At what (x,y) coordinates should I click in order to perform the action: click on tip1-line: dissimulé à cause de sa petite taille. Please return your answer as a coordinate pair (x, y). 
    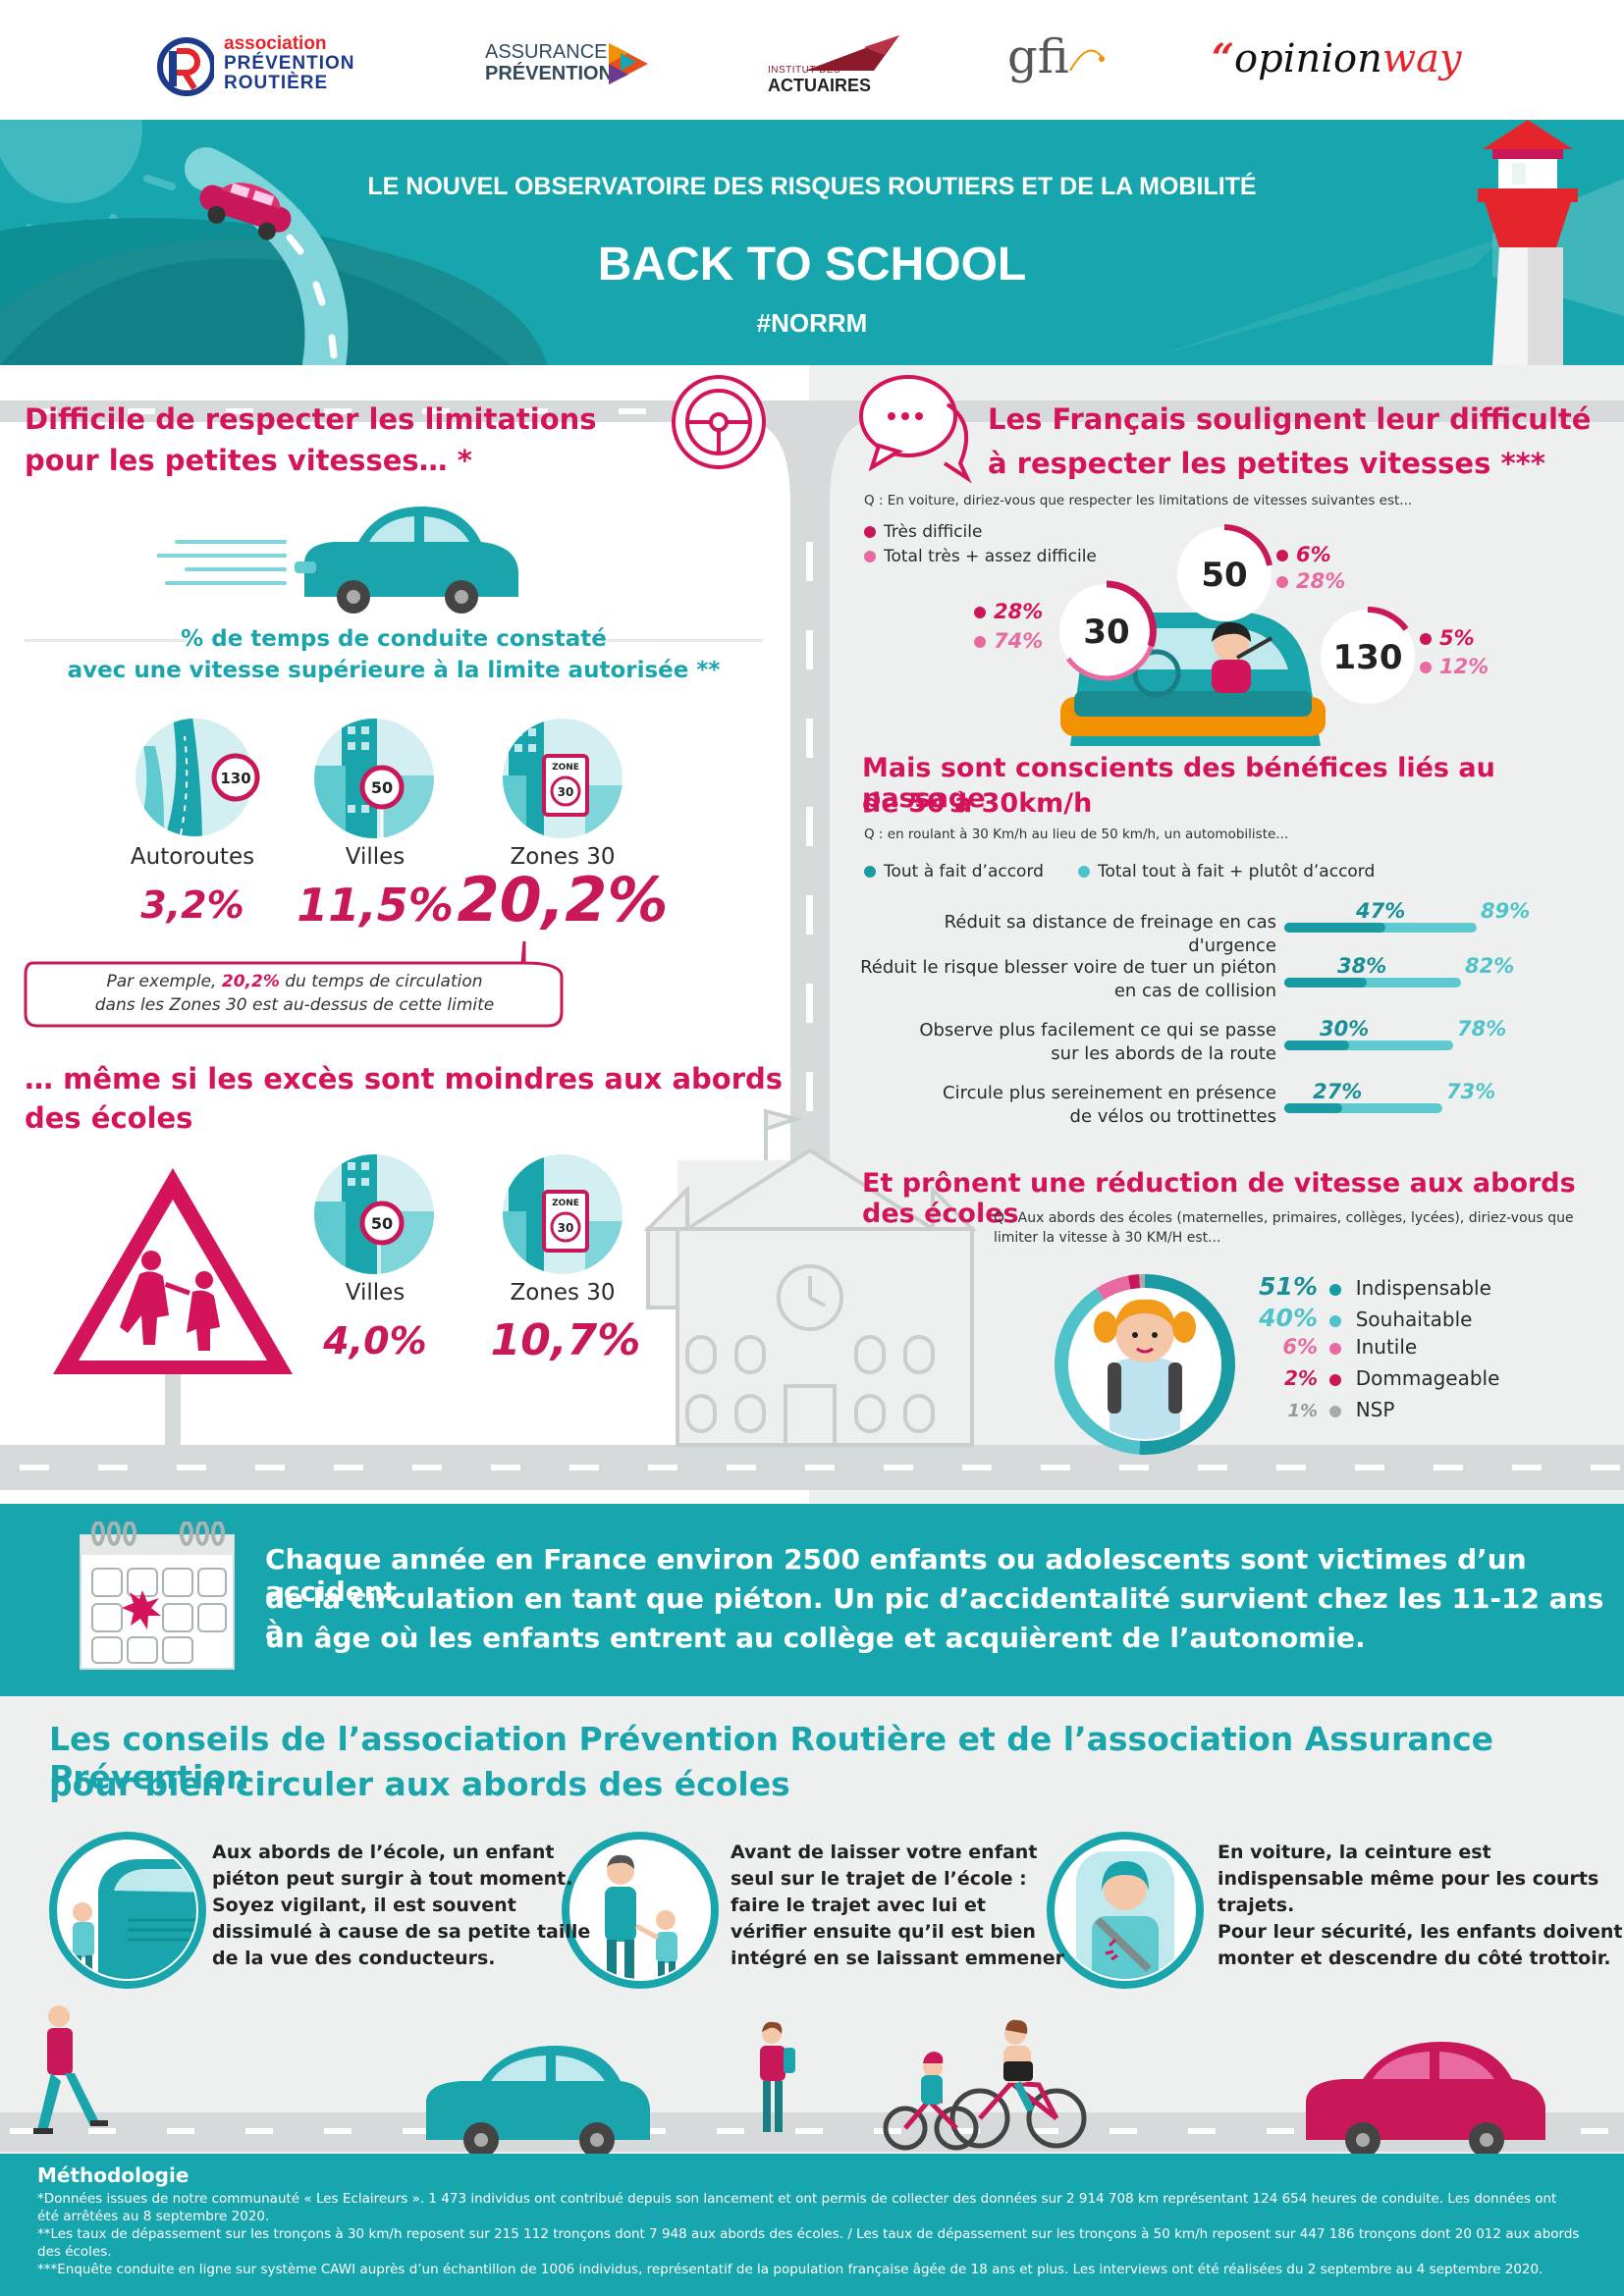
    Looking at the image, I should click on (401, 1932).